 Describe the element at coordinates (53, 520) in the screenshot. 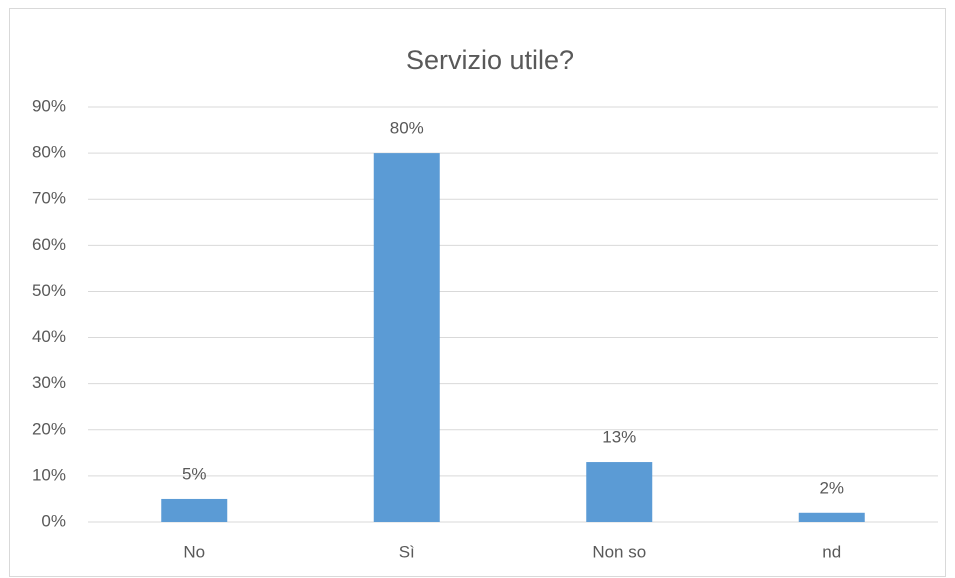

I see `y-tick-label: 0%` at that location.